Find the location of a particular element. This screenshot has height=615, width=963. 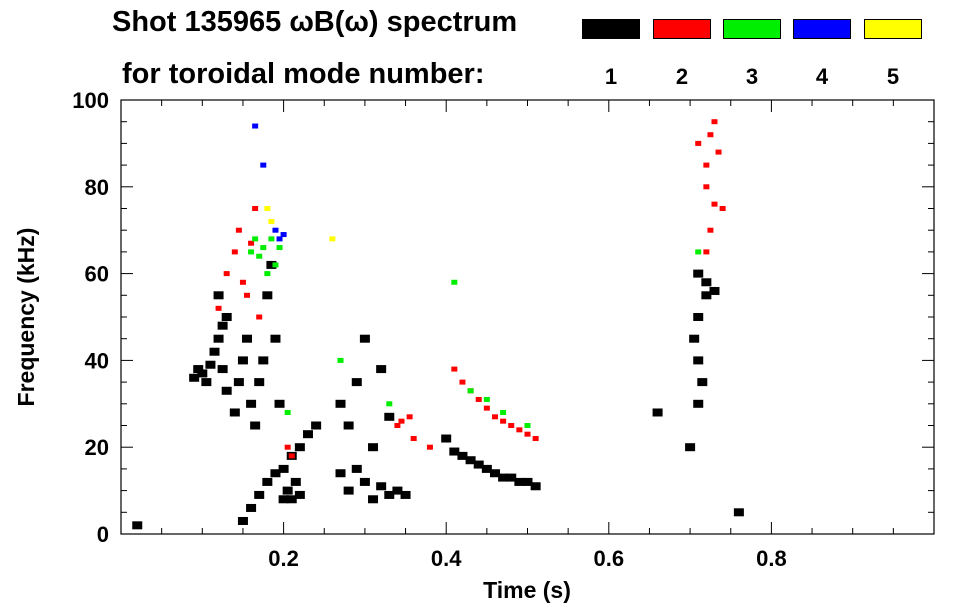

y-tick-label: 0 is located at coordinates (103, 534).